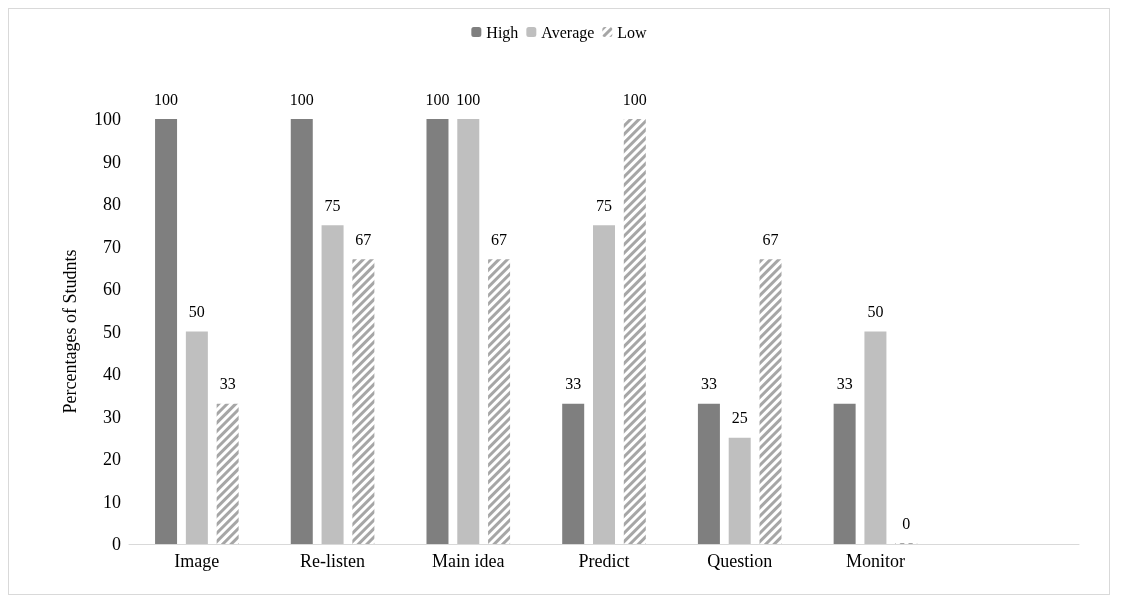 This screenshot has width=1124, height=603. Describe the element at coordinates (112, 501) in the screenshot. I see `y-tick-label: 10` at that location.